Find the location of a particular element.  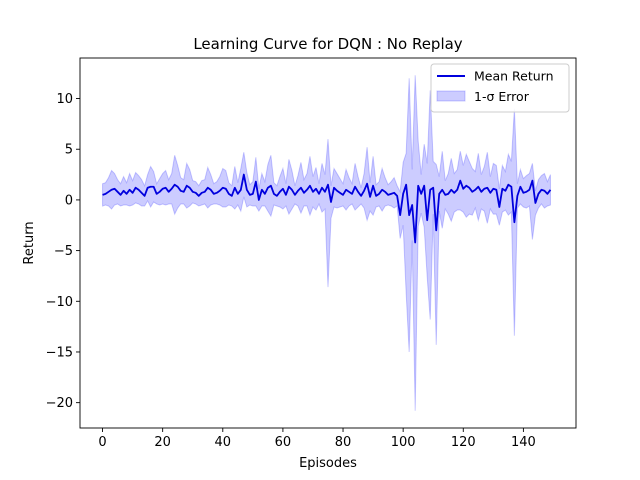

legend-frame is located at coordinates (500, 88).